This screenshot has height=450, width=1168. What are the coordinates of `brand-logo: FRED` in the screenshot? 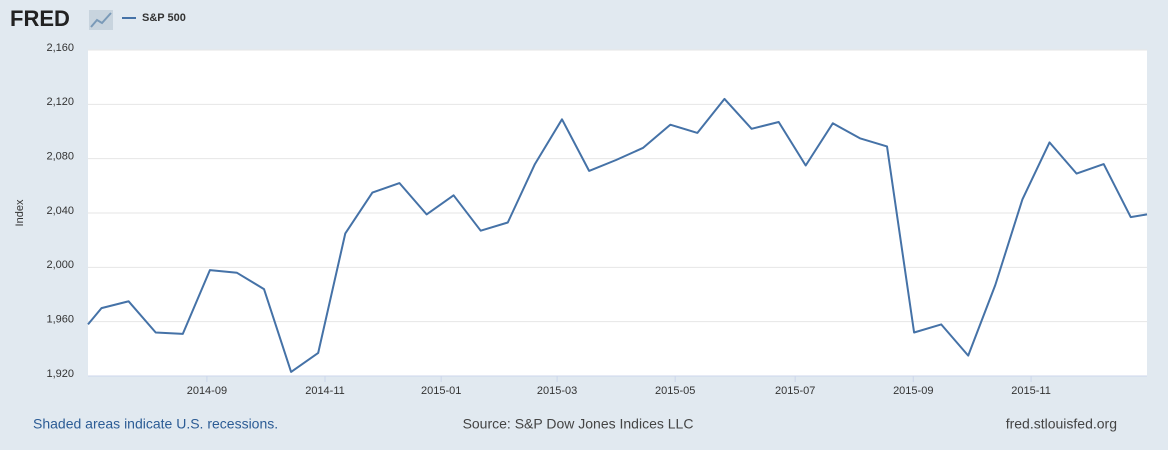 It's located at (40, 18).